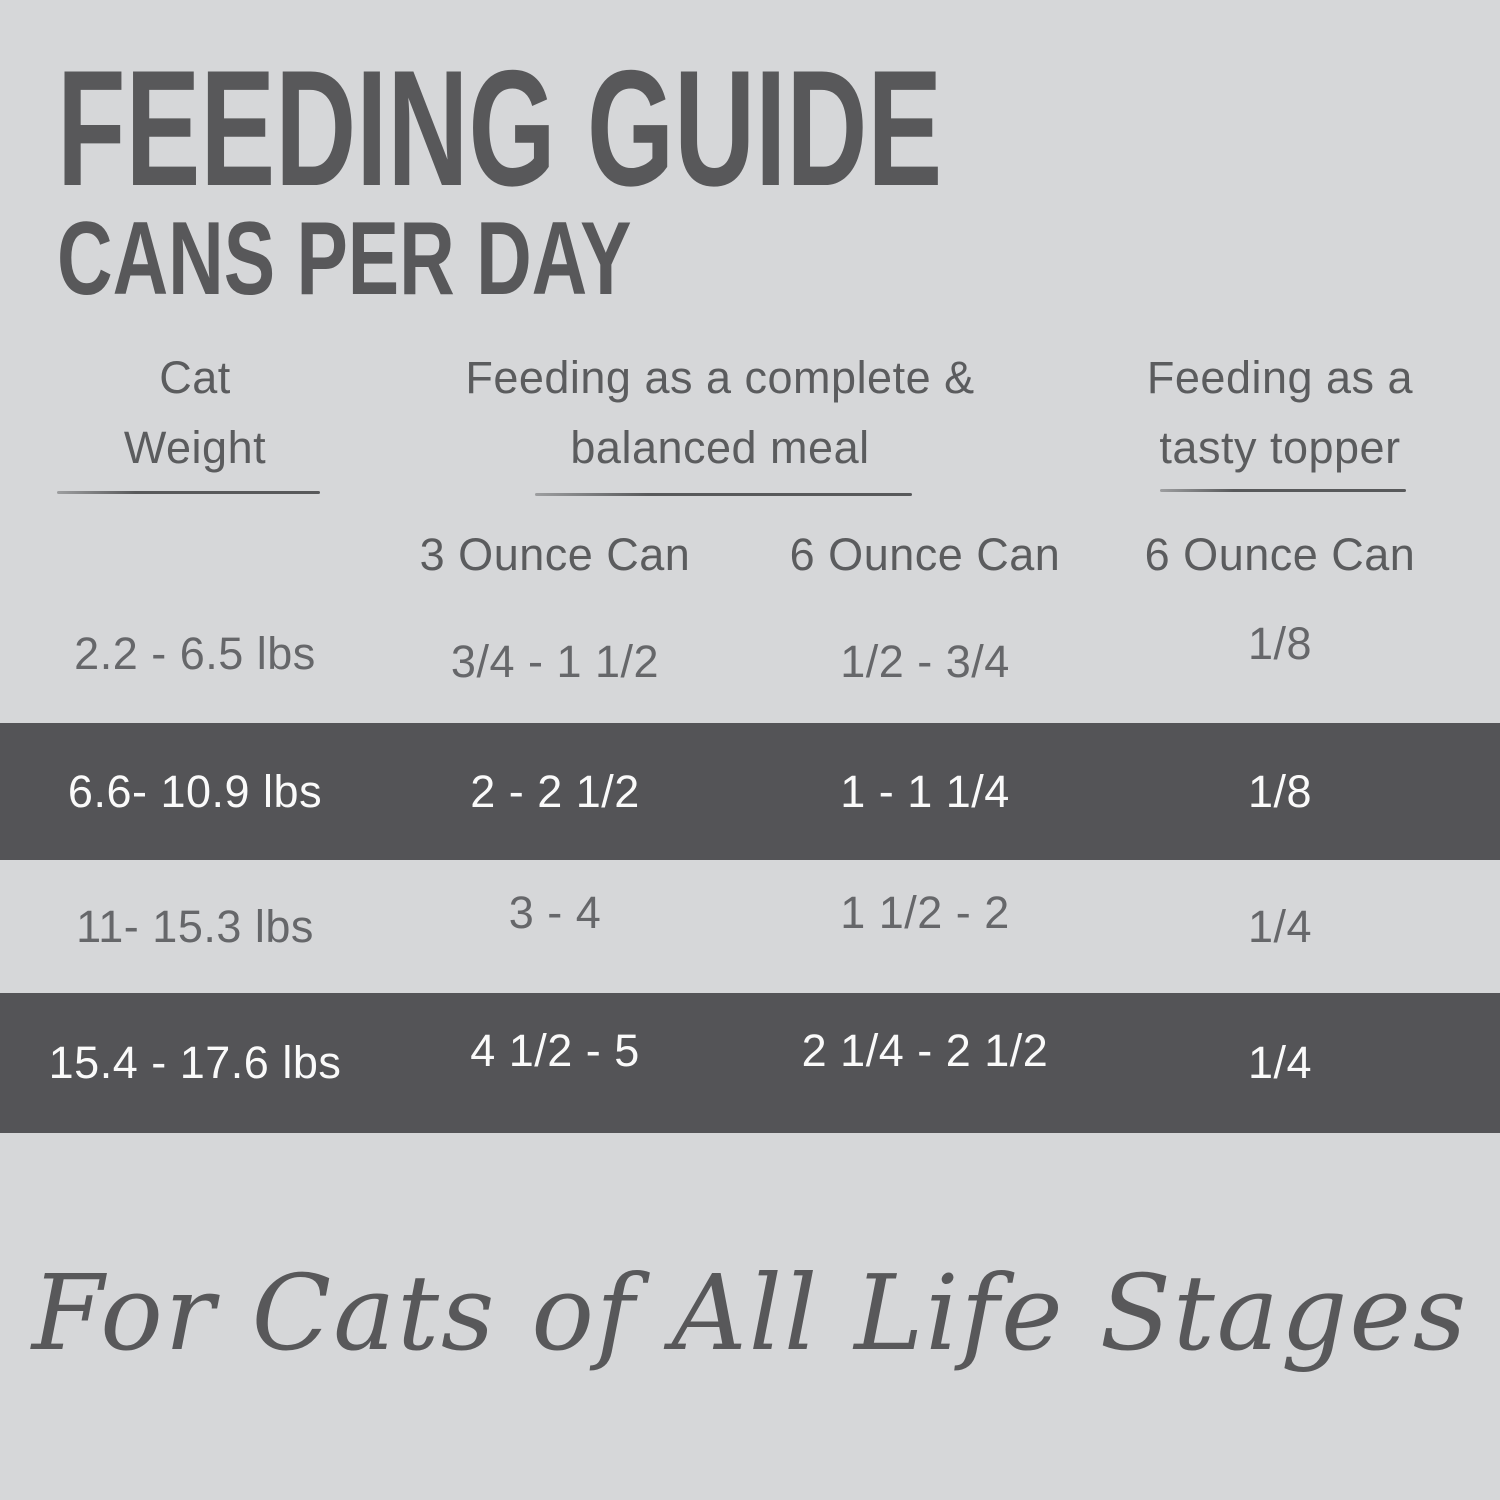 The image size is (1500, 1500). What do you see at coordinates (723, 494) in the screenshot?
I see `header-underline-complete-meal` at bounding box center [723, 494].